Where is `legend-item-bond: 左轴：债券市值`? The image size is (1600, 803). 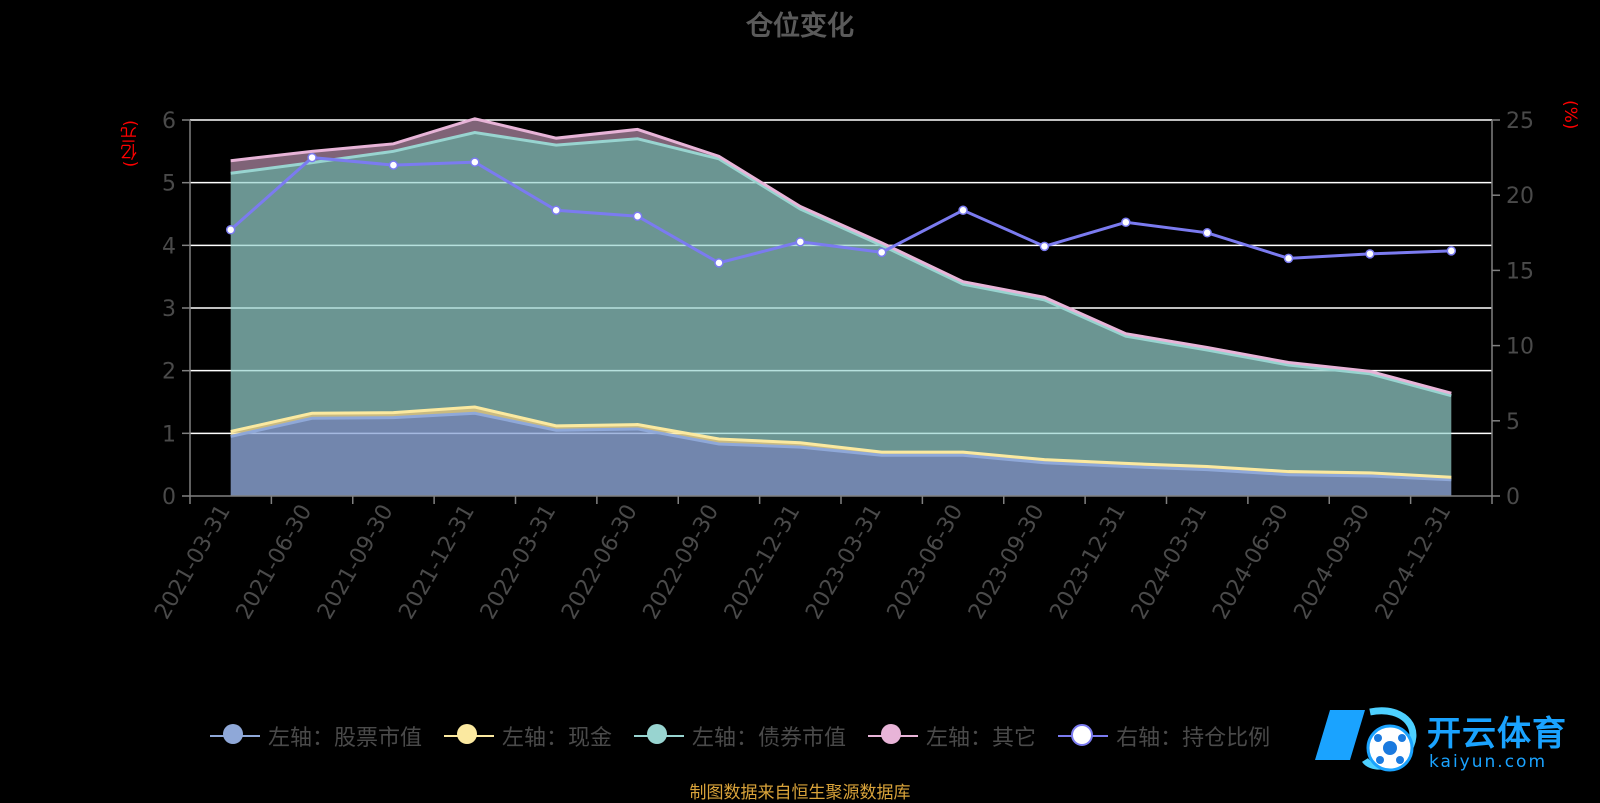
legend-item-bond: 左轴：债券市值 is located at coordinates (740, 736).